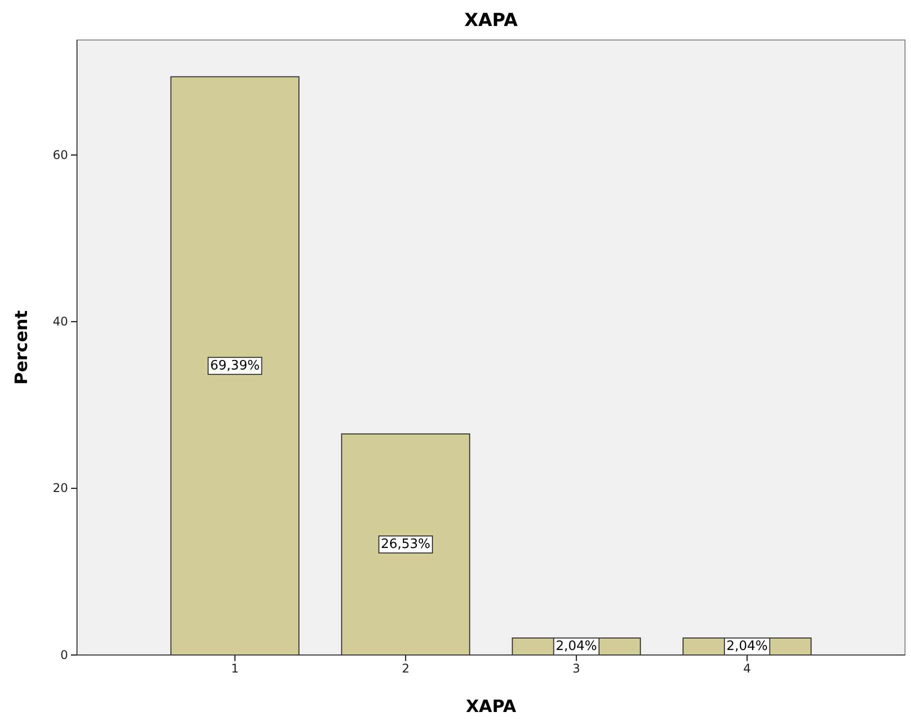 This screenshot has height=724, width=911. What do you see at coordinates (491, 20) in the screenshot?
I see `chart-title: XAPA` at bounding box center [491, 20].